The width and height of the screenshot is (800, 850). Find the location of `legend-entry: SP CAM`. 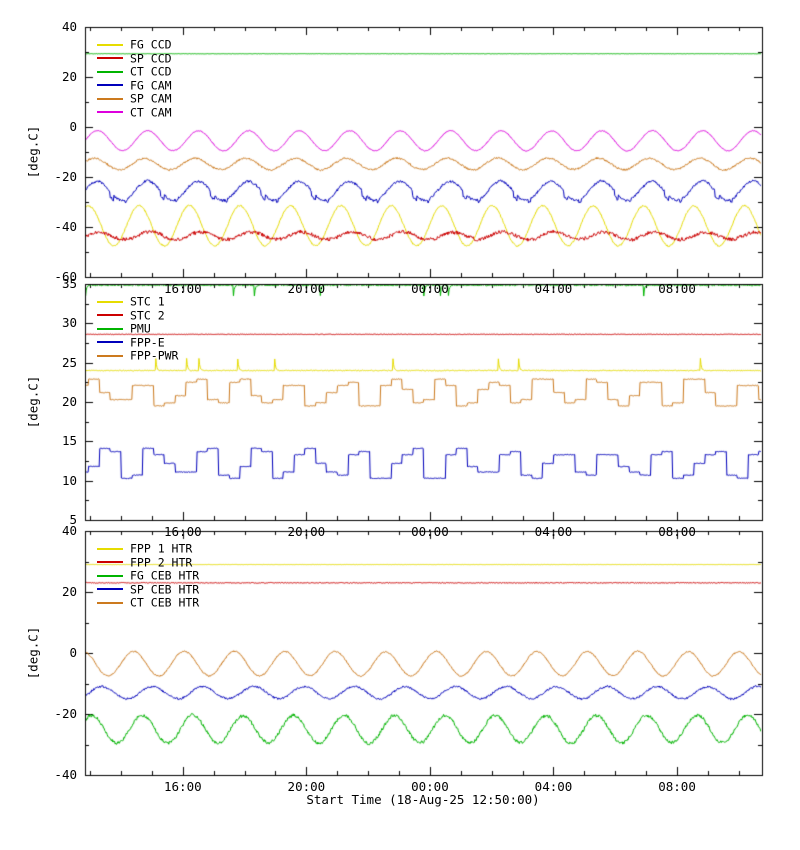

legend-entry: SP CAM is located at coordinates (134, 98).